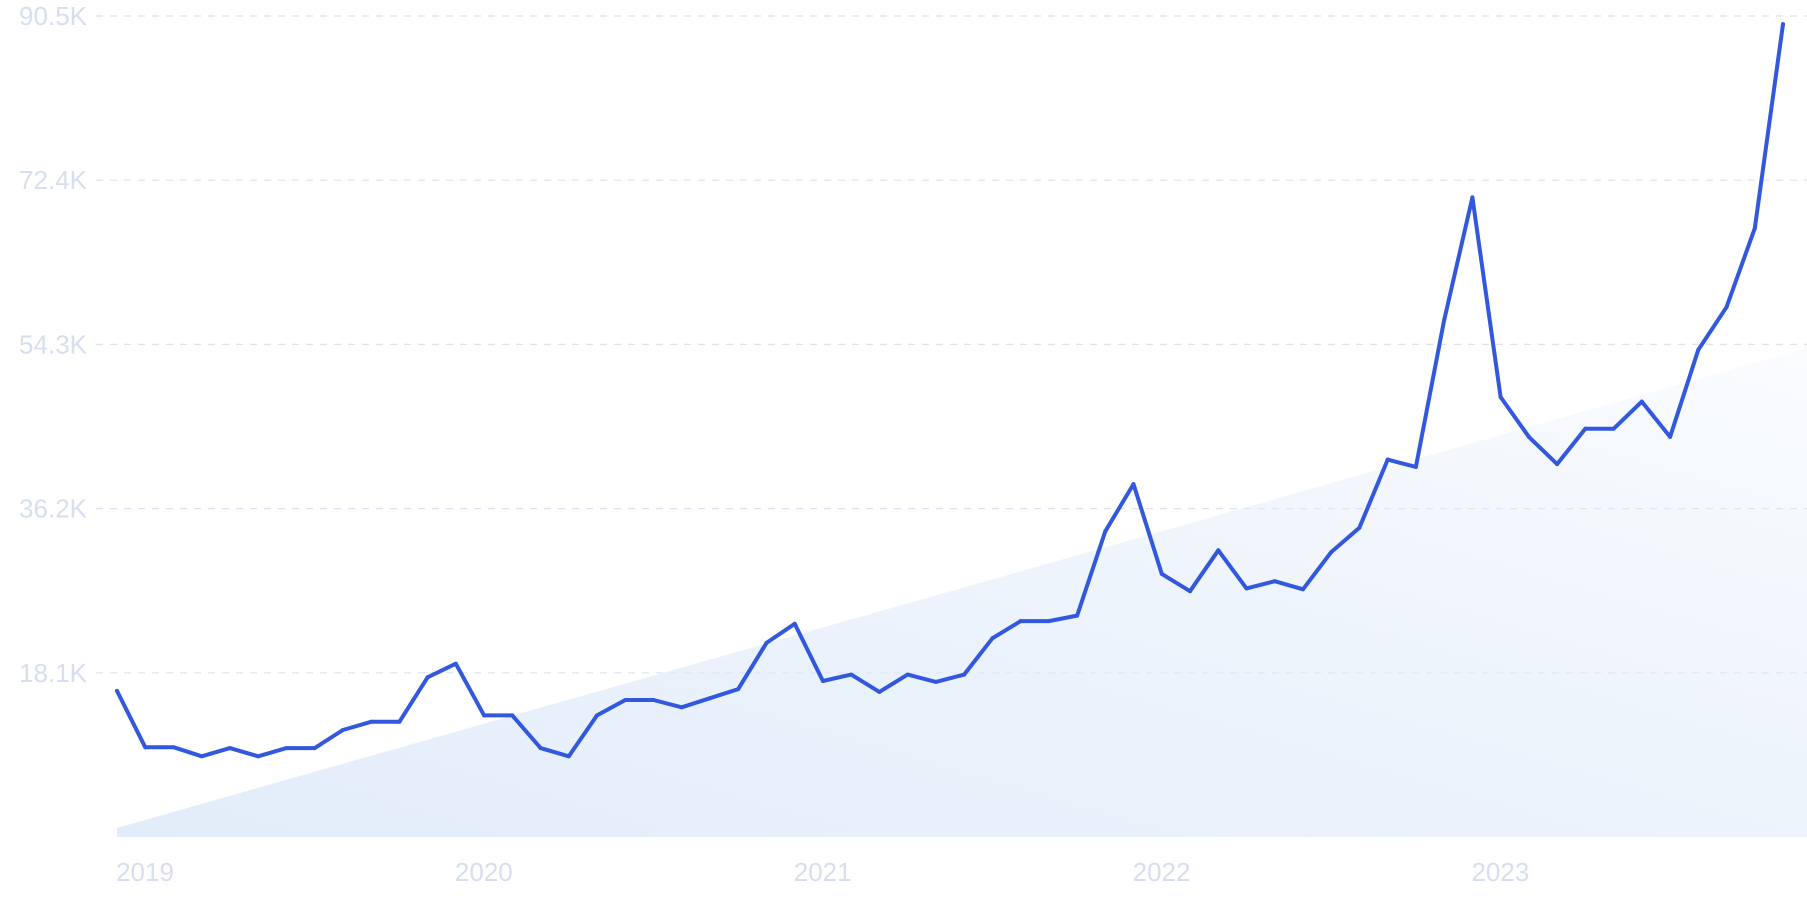 The width and height of the screenshot is (1807, 903). Describe the element at coordinates (1500, 872) in the screenshot. I see `x-tick-label: 2023` at that location.